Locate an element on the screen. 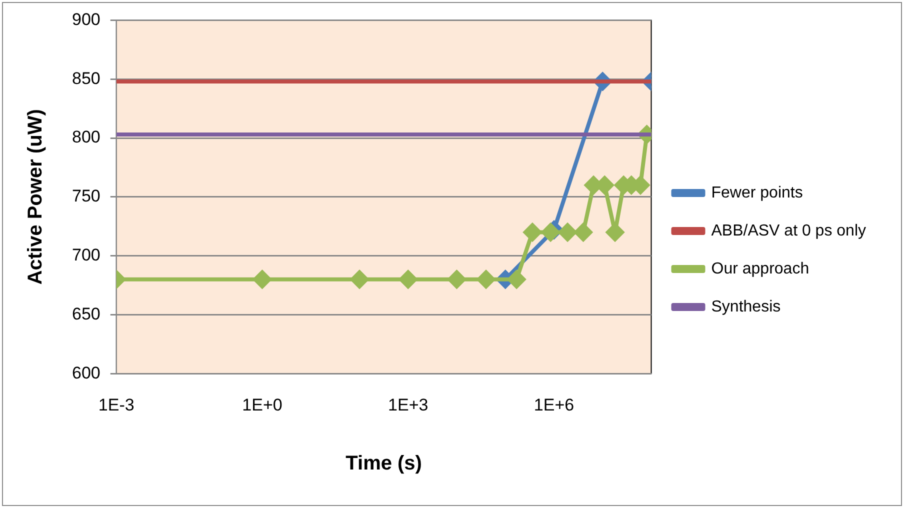 The height and width of the screenshot is (510, 906). y-tick-label: 700 is located at coordinates (86, 254).